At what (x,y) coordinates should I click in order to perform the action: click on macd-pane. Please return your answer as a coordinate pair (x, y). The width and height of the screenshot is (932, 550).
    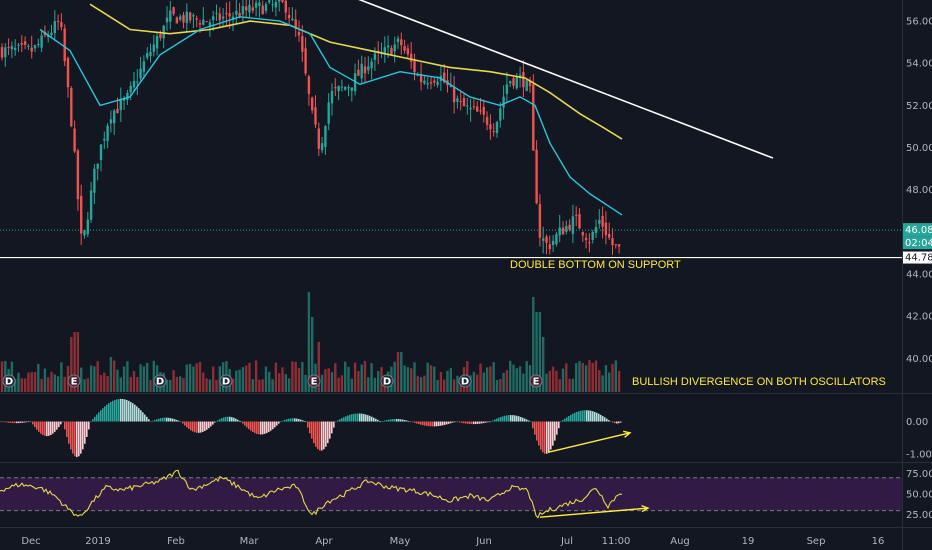
    Looking at the image, I should click on (316, 428).